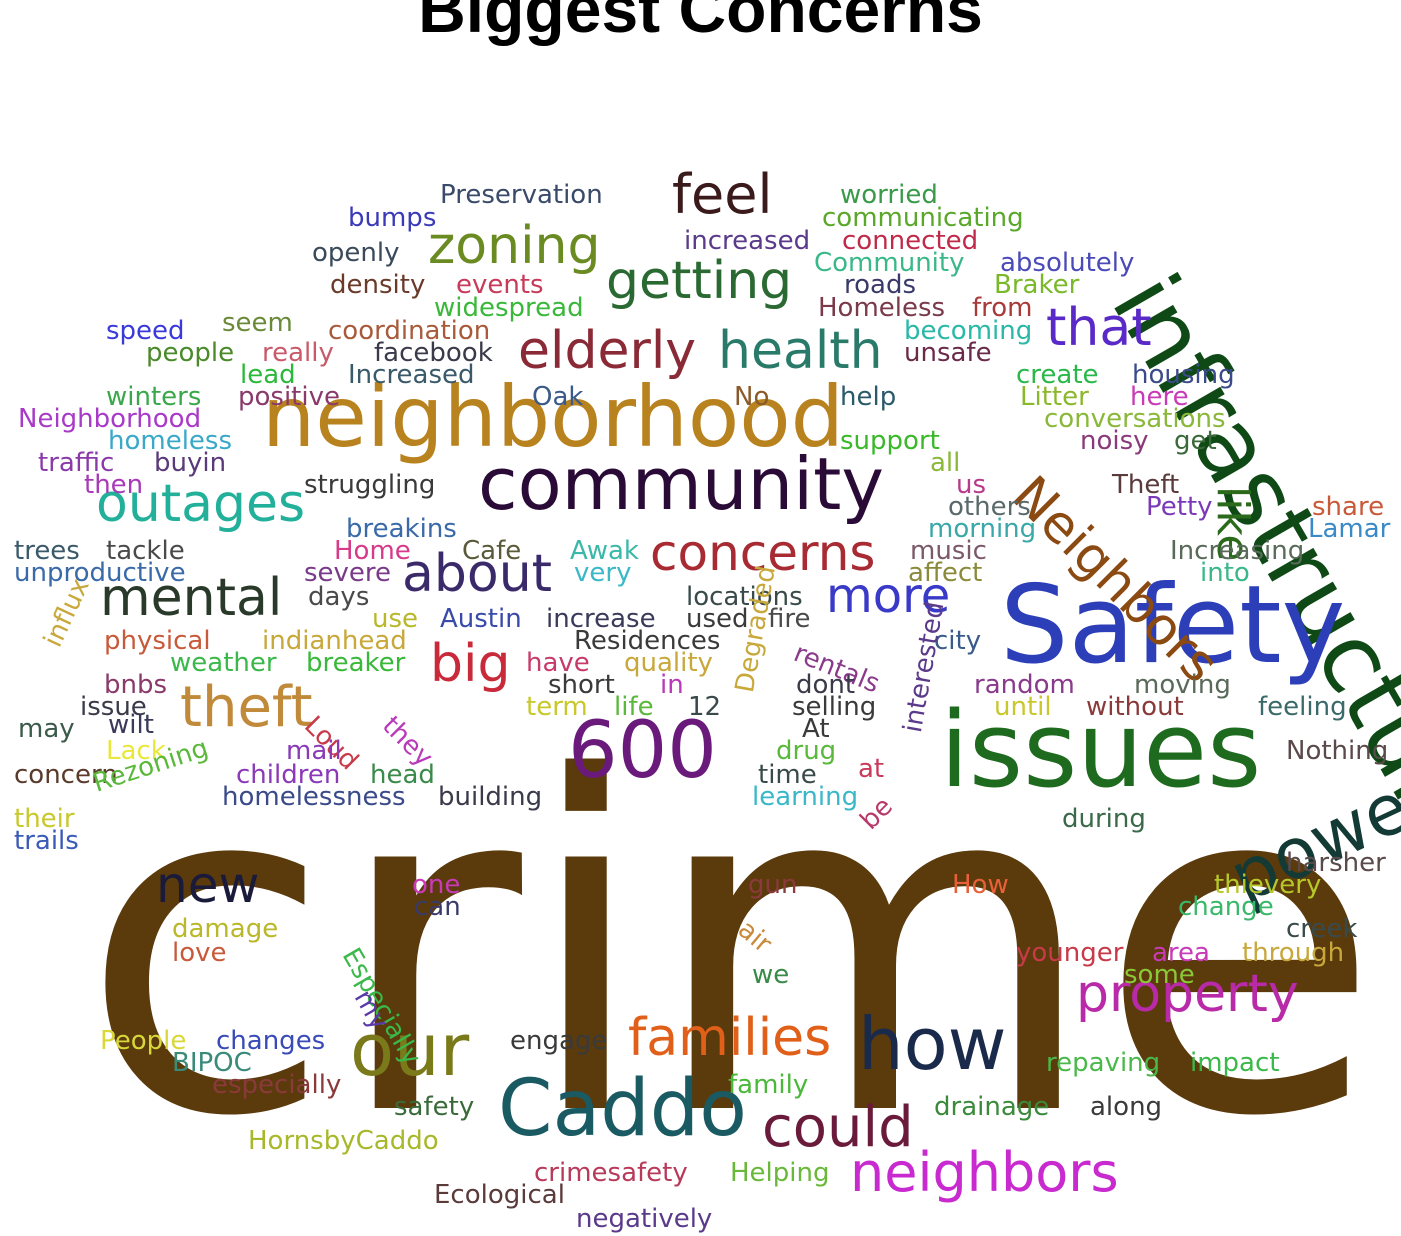 The height and width of the screenshot is (1236, 1401). What do you see at coordinates (603, 573) in the screenshot?
I see `word-very: very` at bounding box center [603, 573].